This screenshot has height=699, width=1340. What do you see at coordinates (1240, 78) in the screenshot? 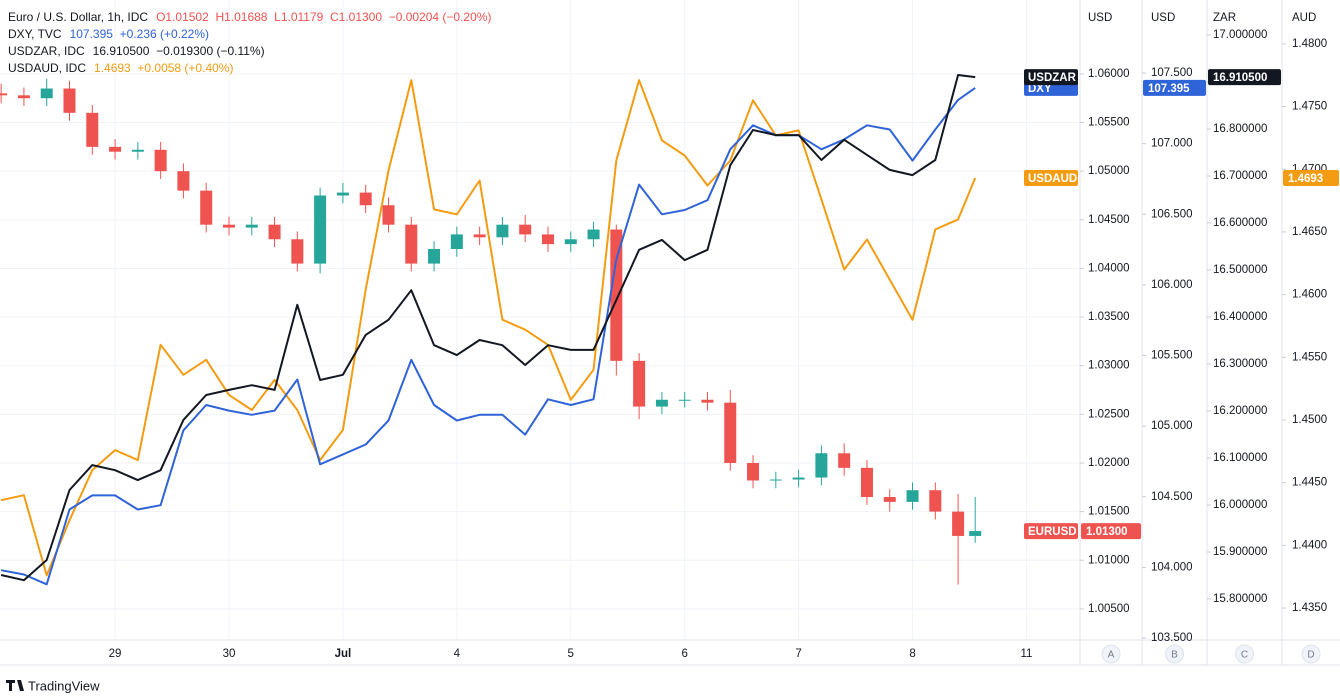
I see `price-tag-label: 16.910500` at bounding box center [1240, 78].